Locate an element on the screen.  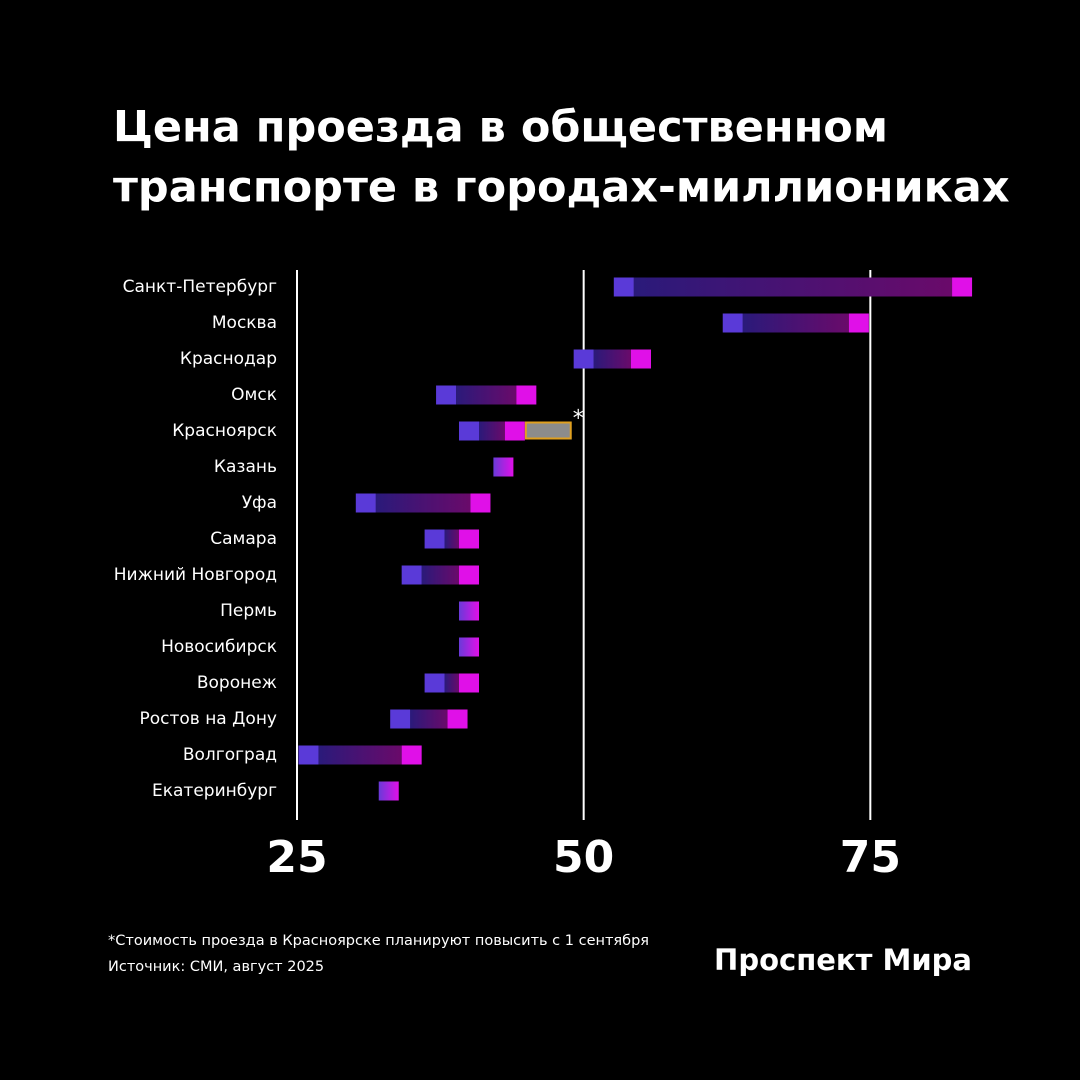
y-tick-label: Ростов на Дону is located at coordinates (208, 719).